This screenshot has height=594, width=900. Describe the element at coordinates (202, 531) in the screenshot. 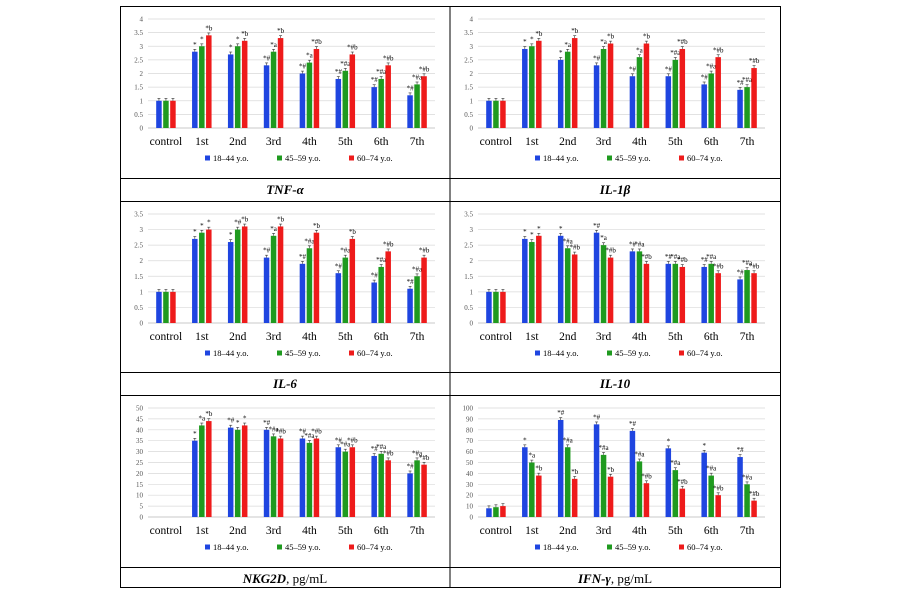

I see `x-tick-label: 1st` at that location.